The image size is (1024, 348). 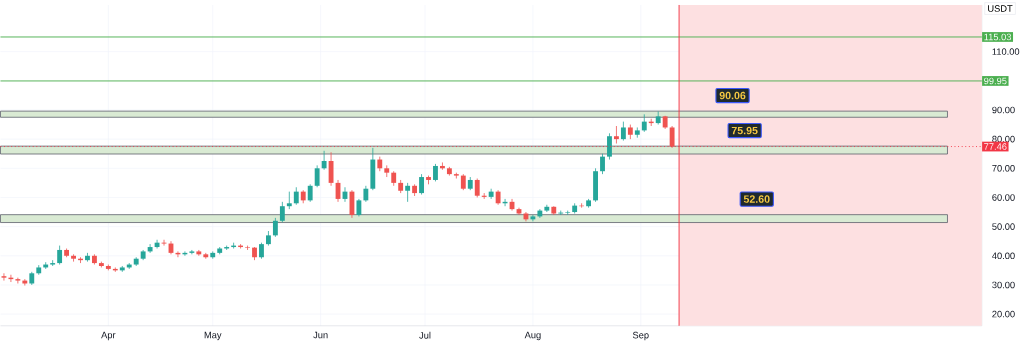 I want to click on band-label: 75.95, so click(x=744, y=130).